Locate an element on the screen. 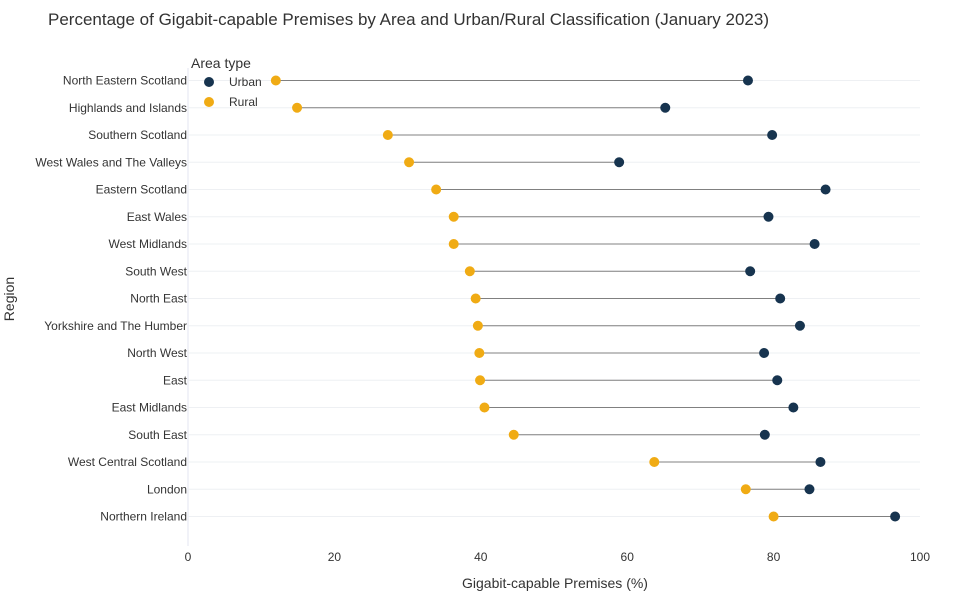  legend-label: Urban is located at coordinates (245, 82).